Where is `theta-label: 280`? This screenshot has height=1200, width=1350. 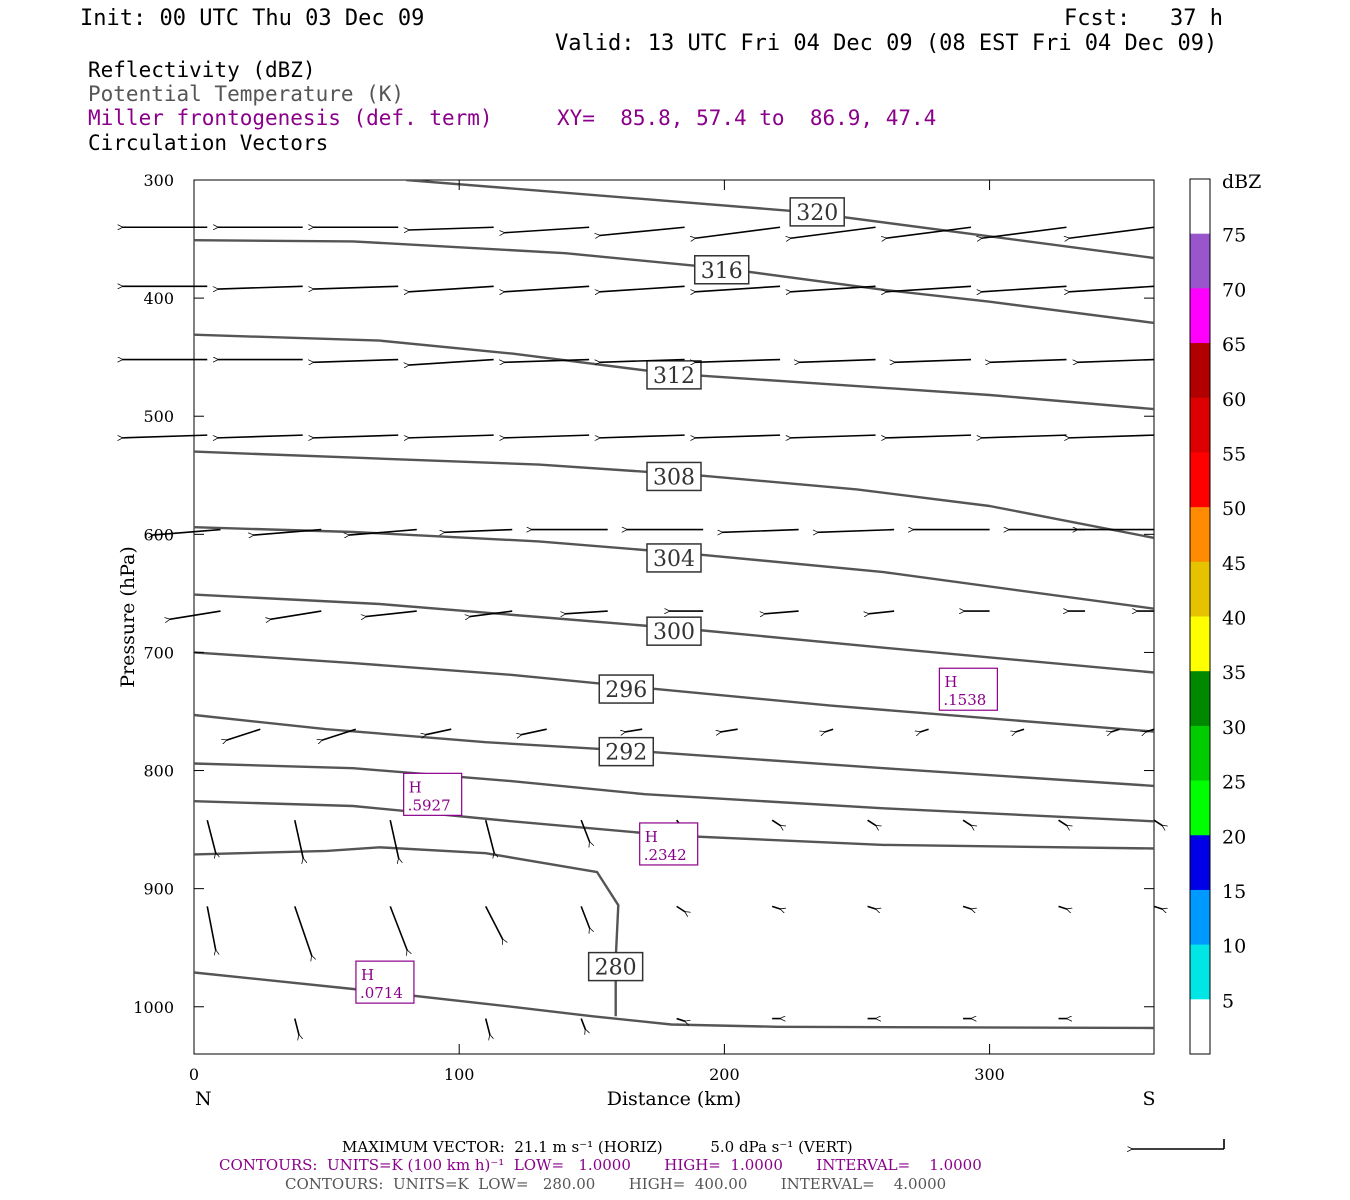
theta-label: 280 is located at coordinates (616, 968).